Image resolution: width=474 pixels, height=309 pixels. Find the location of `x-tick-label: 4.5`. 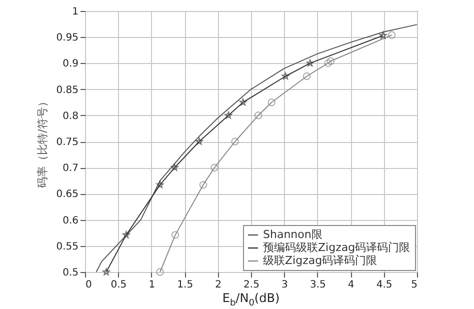

x-tick-label: 4.5 is located at coordinates (384, 285).